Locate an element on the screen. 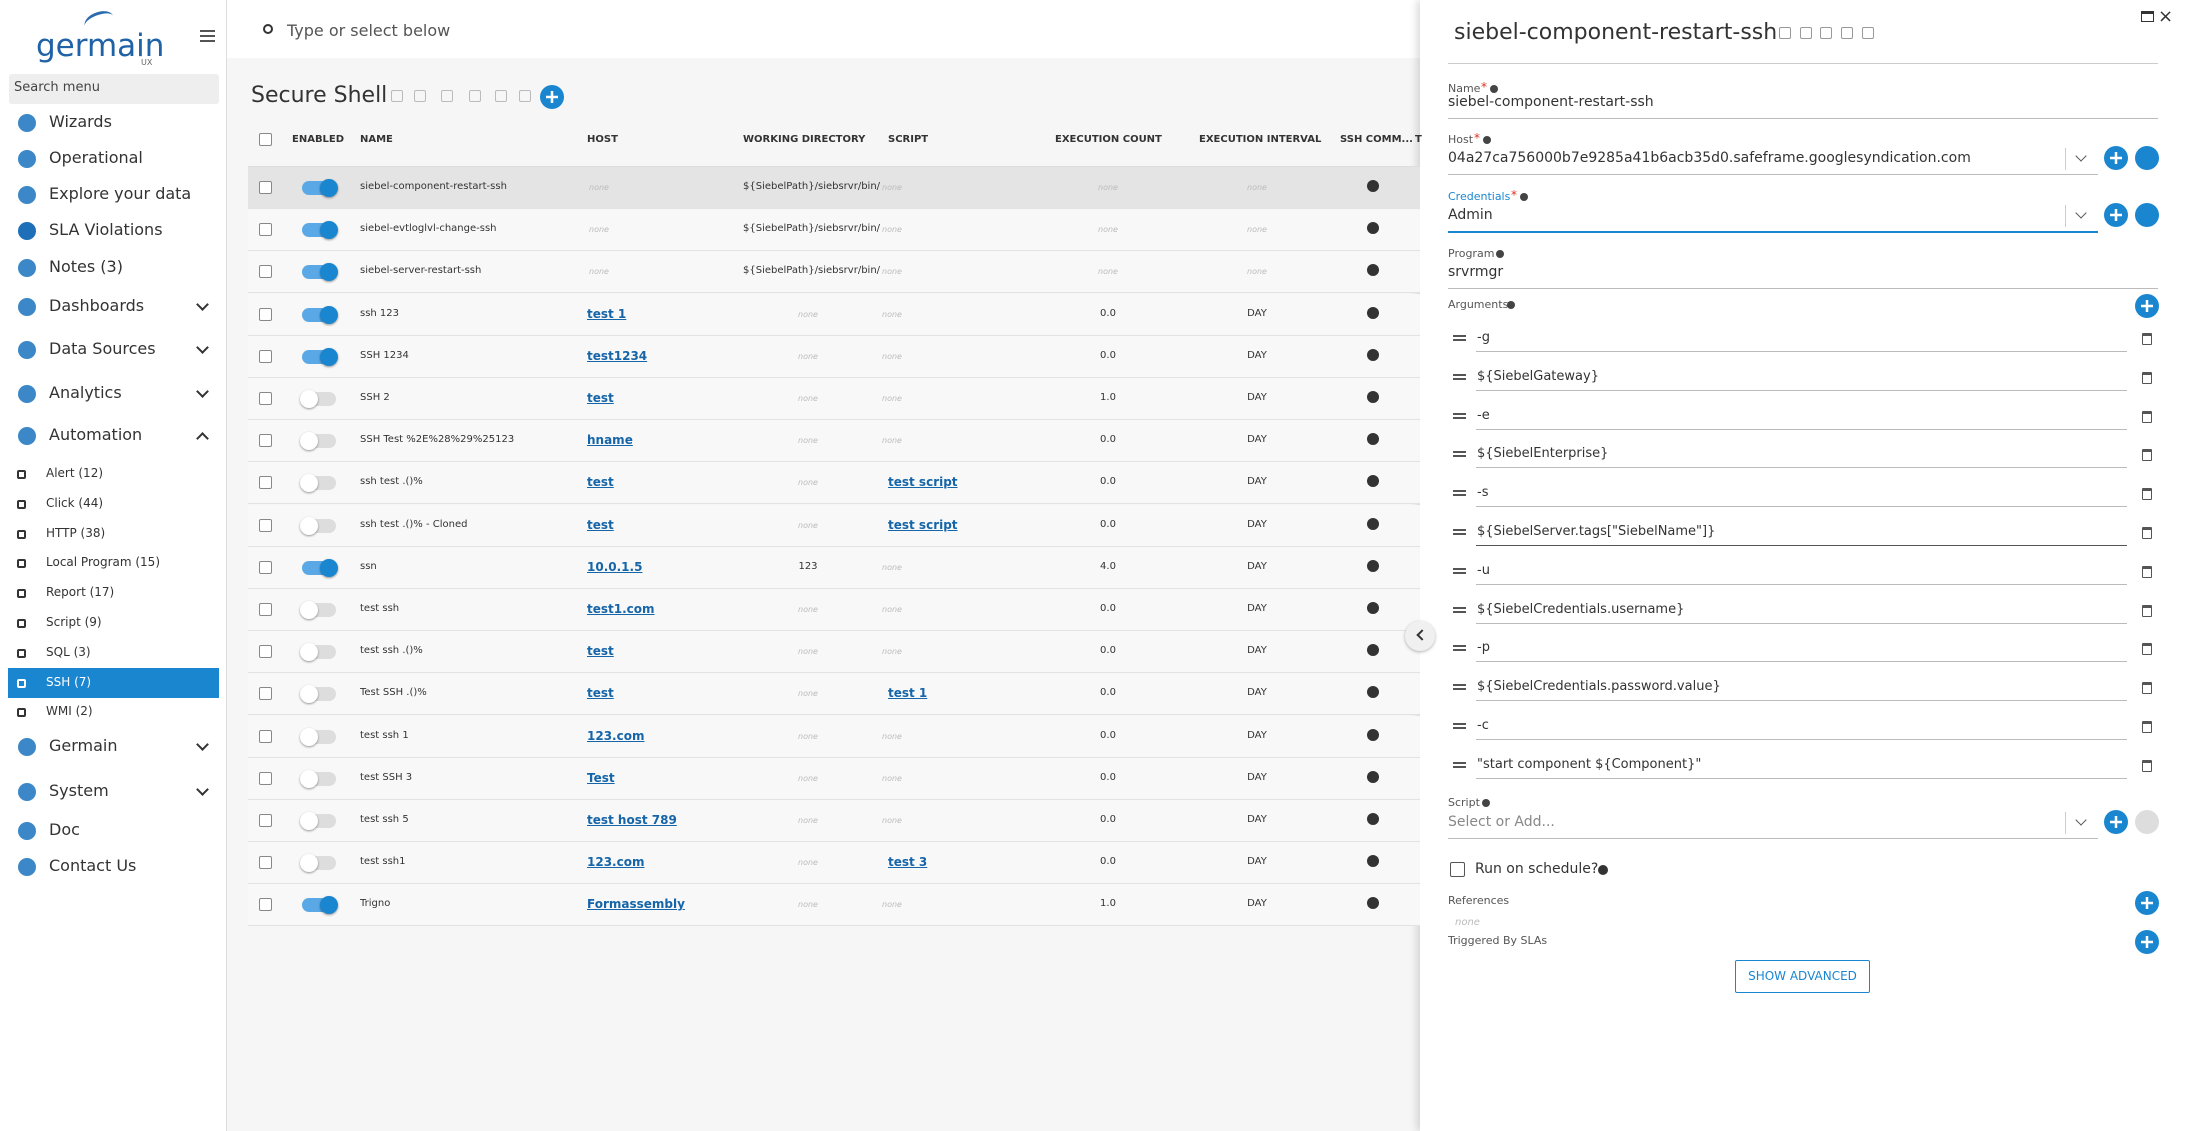  argument-value: -p is located at coordinates (1483, 648).